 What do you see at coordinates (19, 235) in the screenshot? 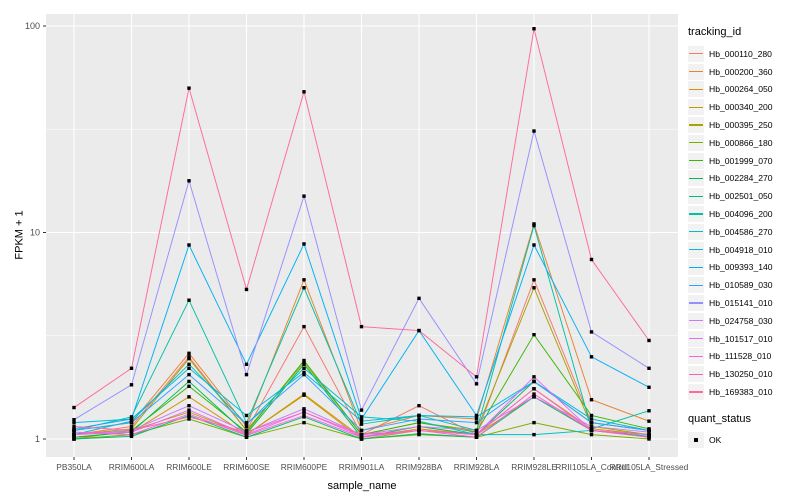
I see `y-axis-title: FPKM + 1` at bounding box center [19, 235].